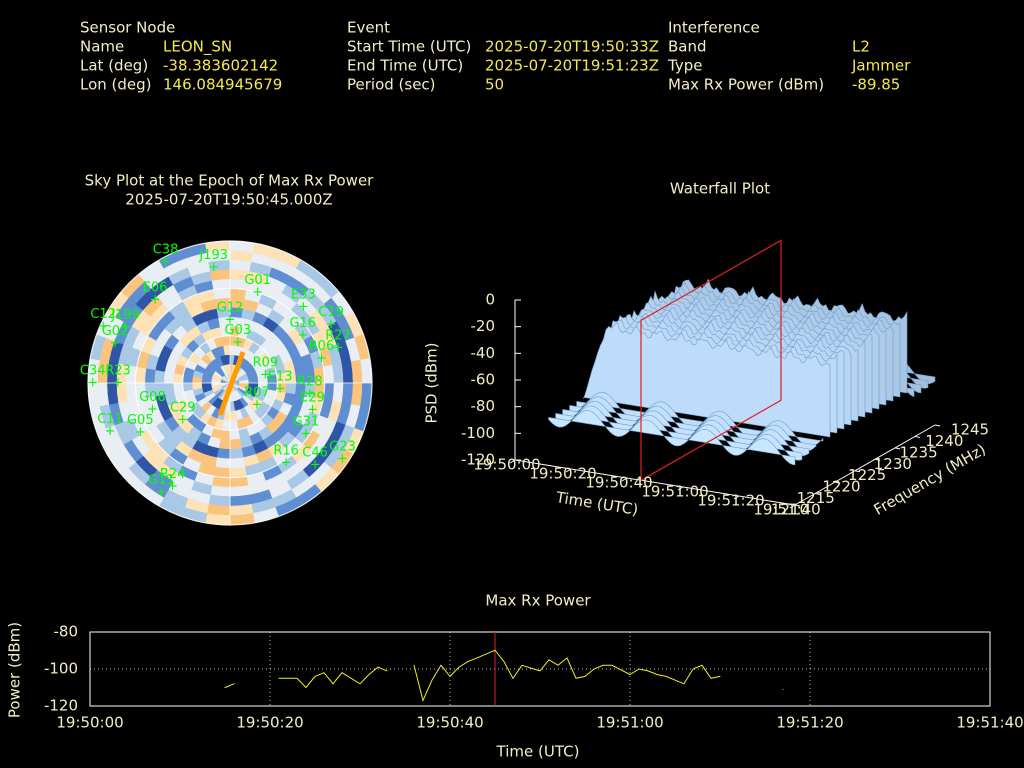 This screenshot has width=1024, height=768. I want to click on y-tick-label: 1215, so click(816, 498).